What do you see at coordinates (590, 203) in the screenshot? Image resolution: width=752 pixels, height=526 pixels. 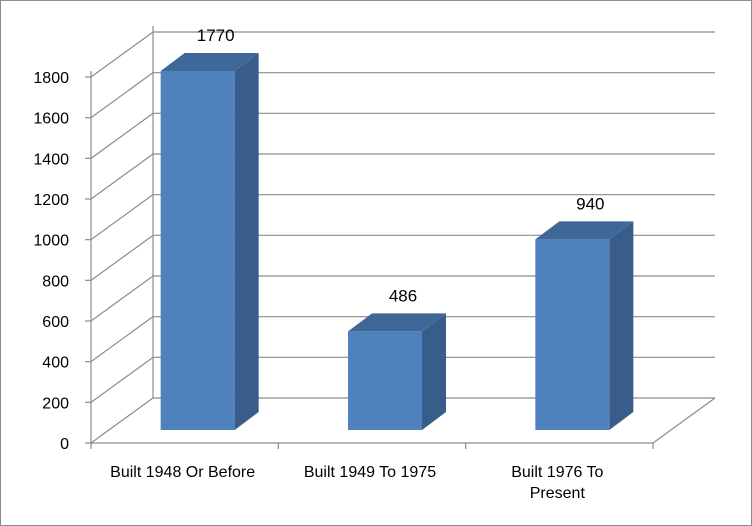 I see `data-label: 940` at bounding box center [590, 203].